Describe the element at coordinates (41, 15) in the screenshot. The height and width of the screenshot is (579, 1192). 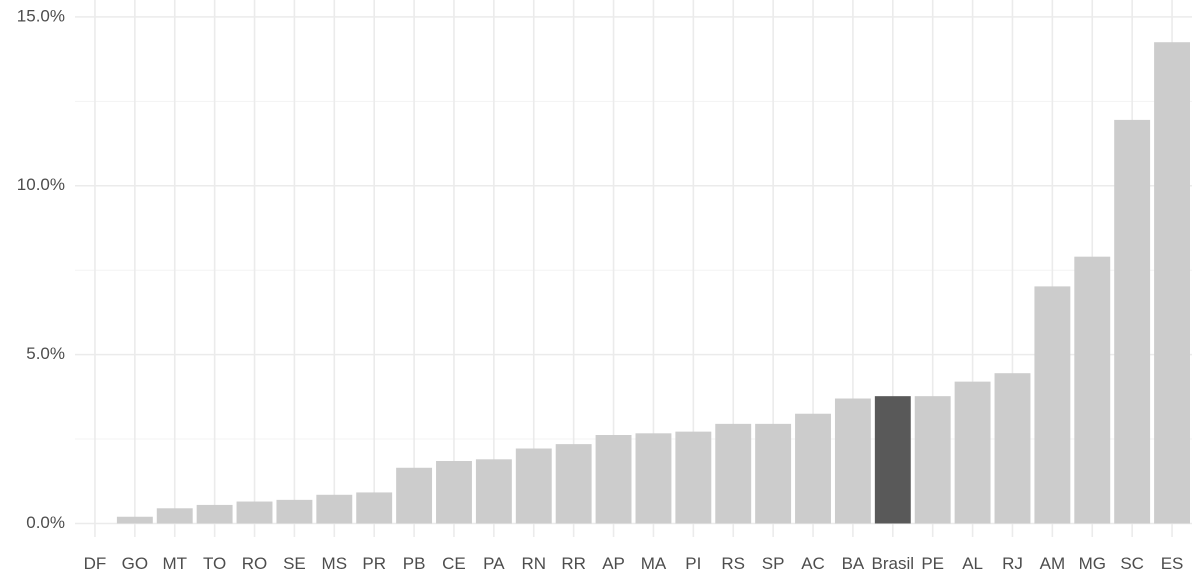
I see `y-tick-label: 15.0%` at that location.